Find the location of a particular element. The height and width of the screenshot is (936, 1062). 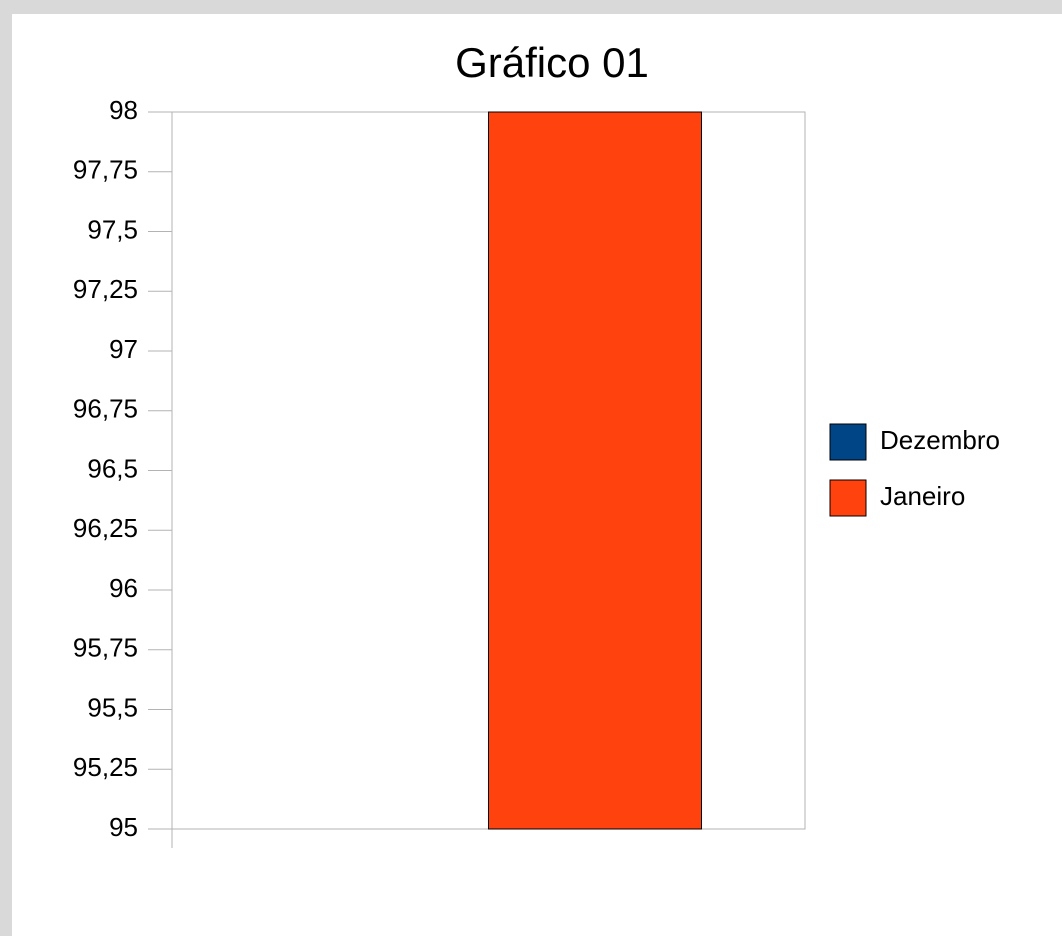

y-tick-label: 97 is located at coordinates (123, 349).